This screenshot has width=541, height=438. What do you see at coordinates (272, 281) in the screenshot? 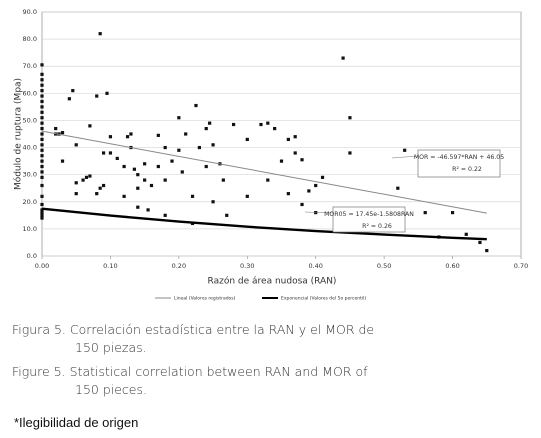
I see `x-axis-label: Razón de área nudosa (RAN)` at bounding box center [272, 281].